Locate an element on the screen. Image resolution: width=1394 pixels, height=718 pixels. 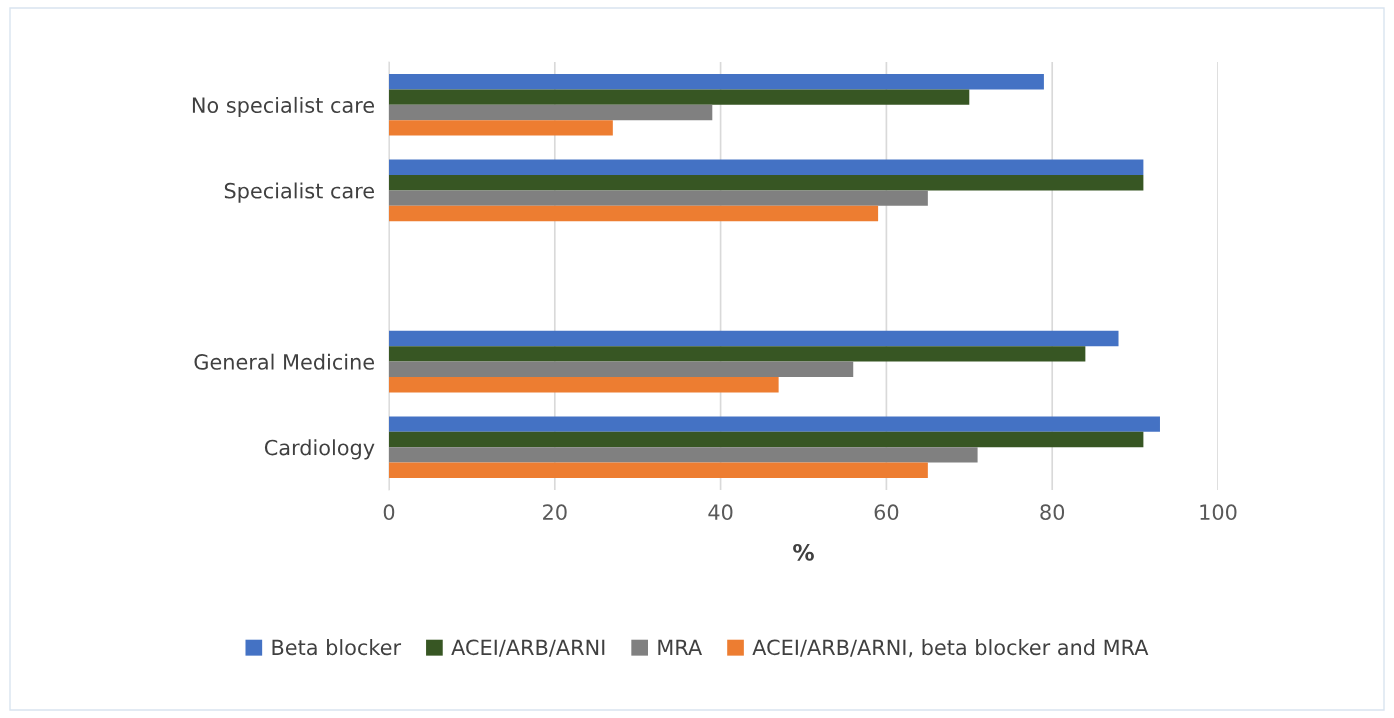
y-tick-label: Cardiology is located at coordinates (319, 449).